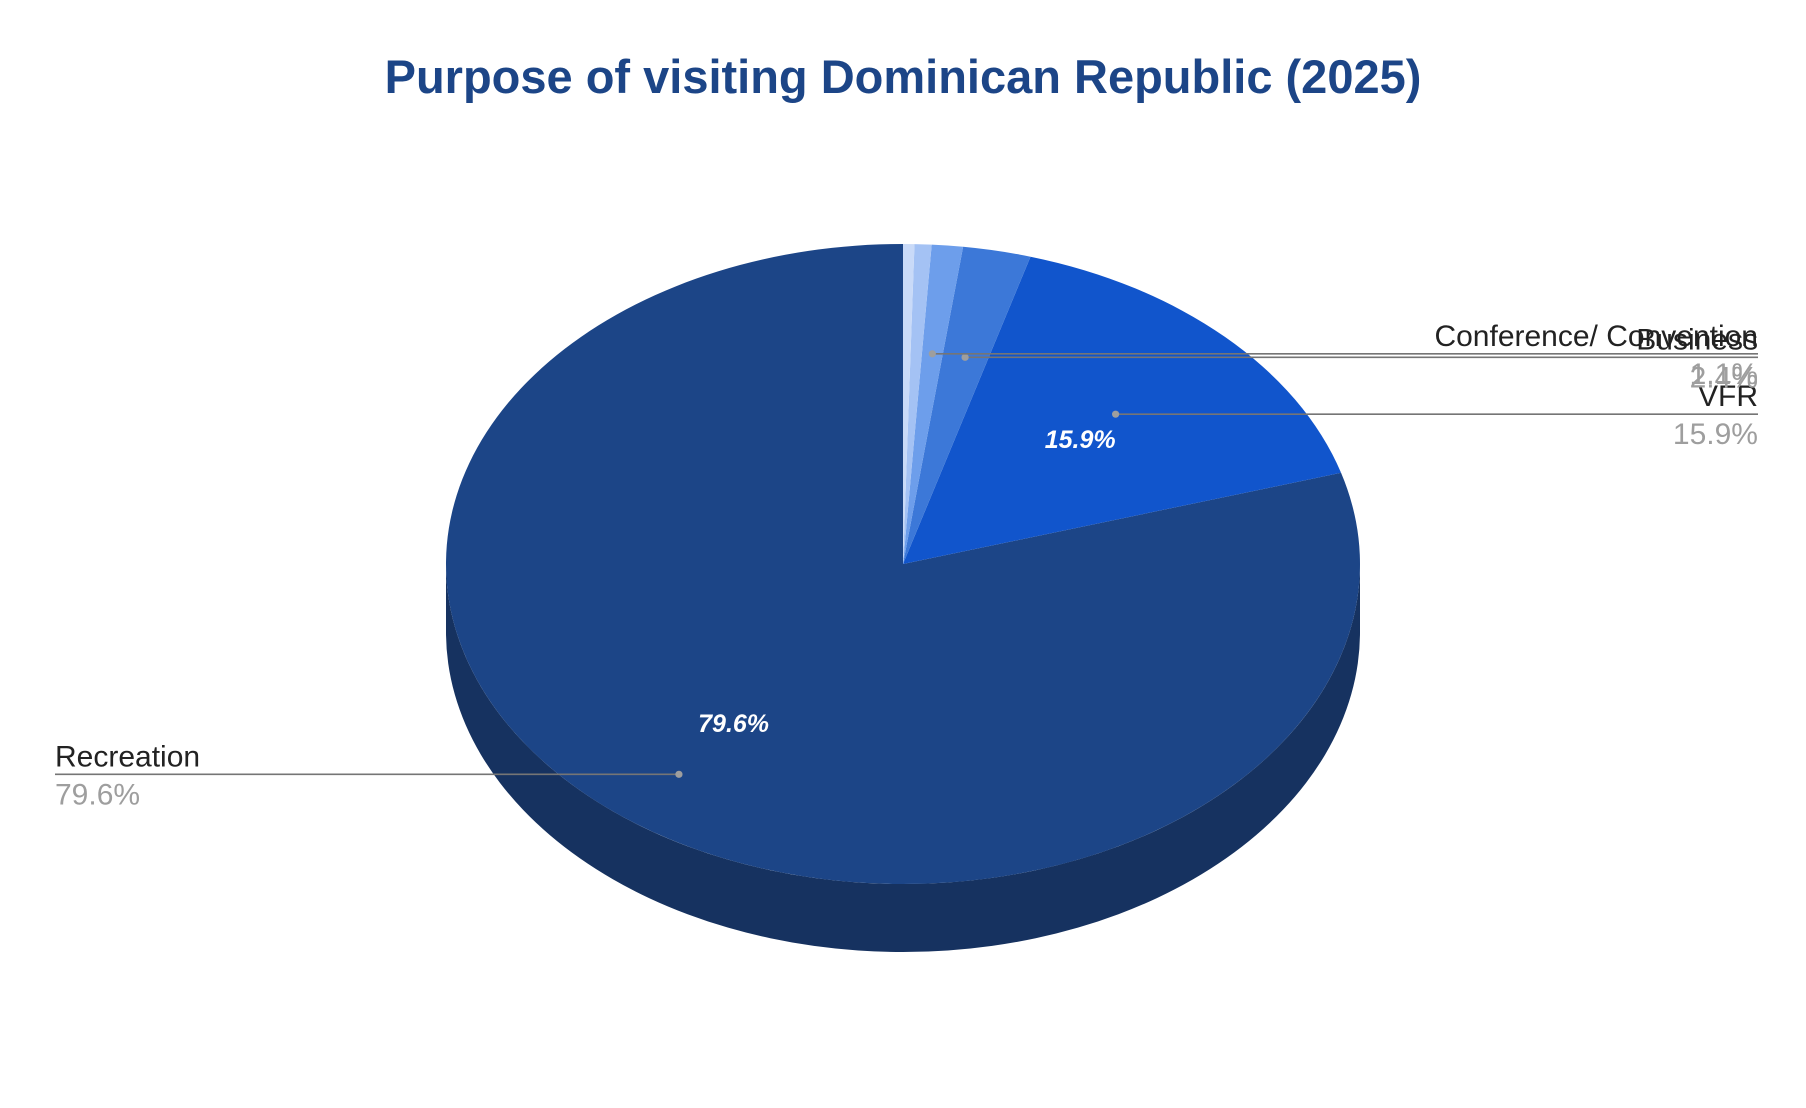  Describe the element at coordinates (1724, 374) in the screenshot. I see `callout-value-conference-convention: 1.1%` at that location.